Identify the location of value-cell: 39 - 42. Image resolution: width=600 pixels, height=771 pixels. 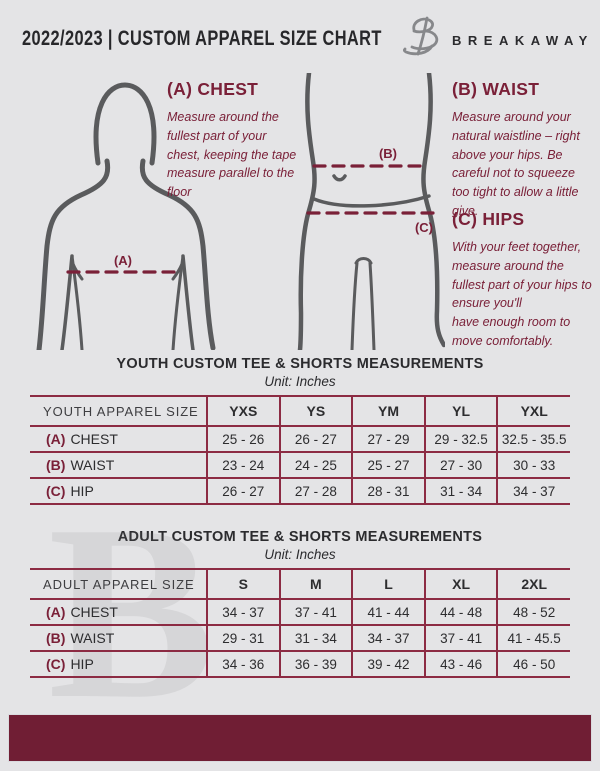
(388, 664).